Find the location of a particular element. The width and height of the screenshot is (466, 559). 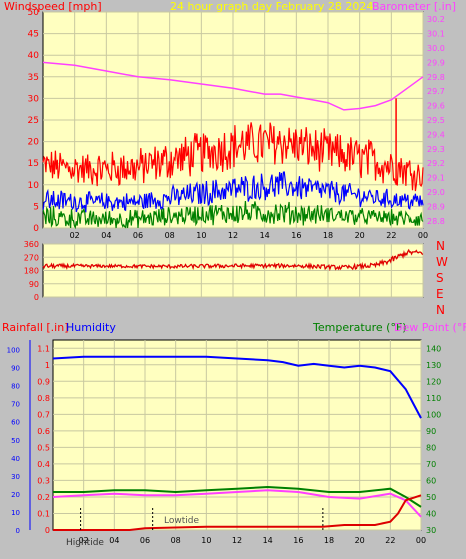

humidity-tick-label: 60 is located at coordinates (15, 423).